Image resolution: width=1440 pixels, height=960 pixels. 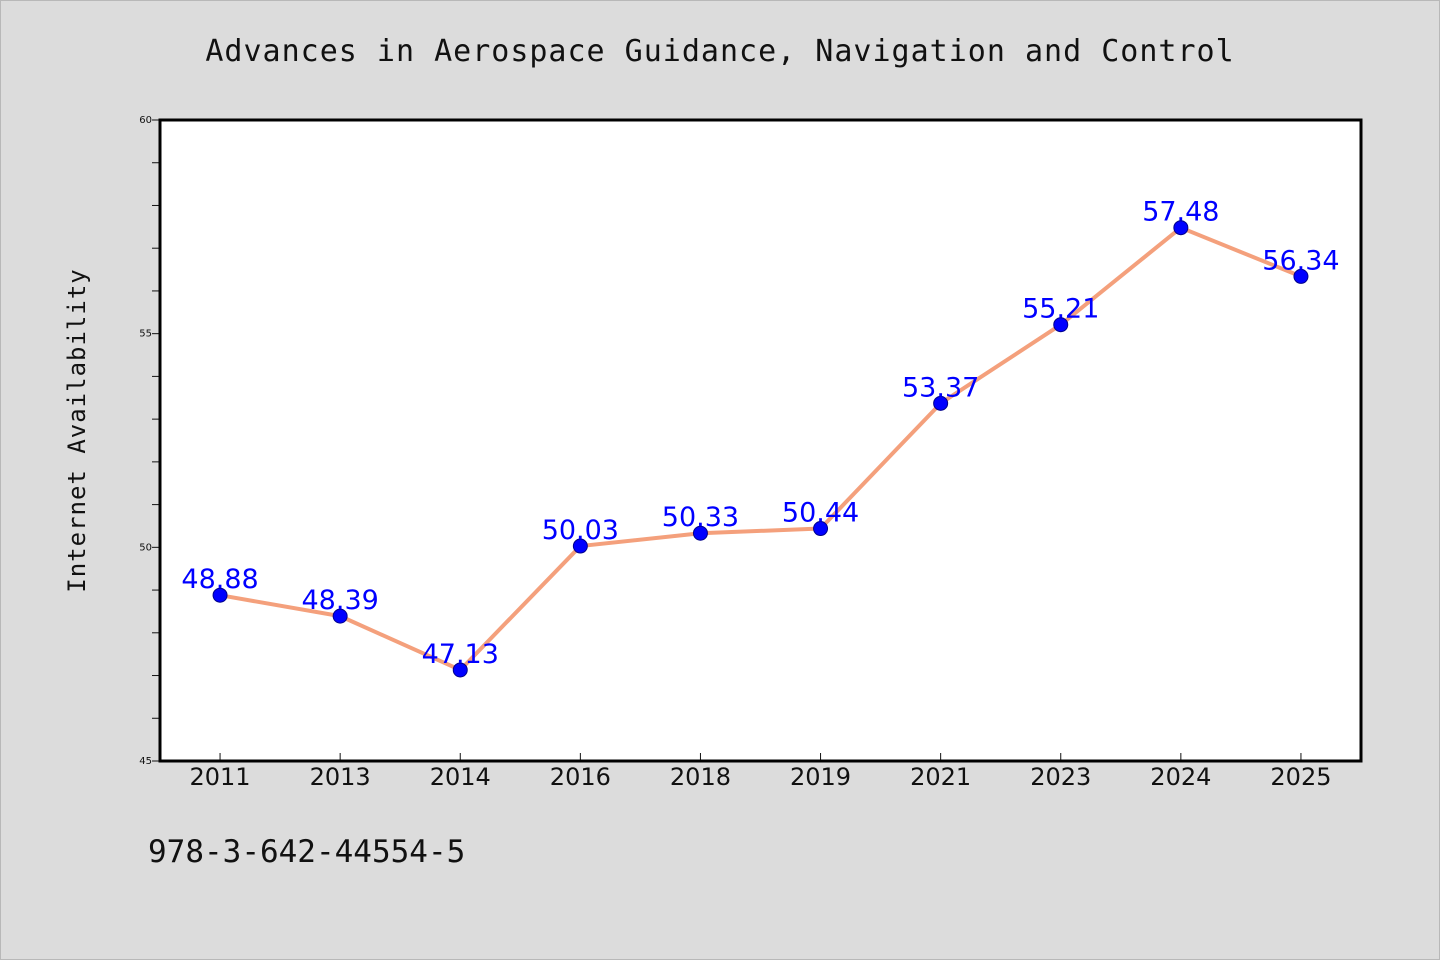 I want to click on y-tick-label: 50, so click(x=145, y=547).